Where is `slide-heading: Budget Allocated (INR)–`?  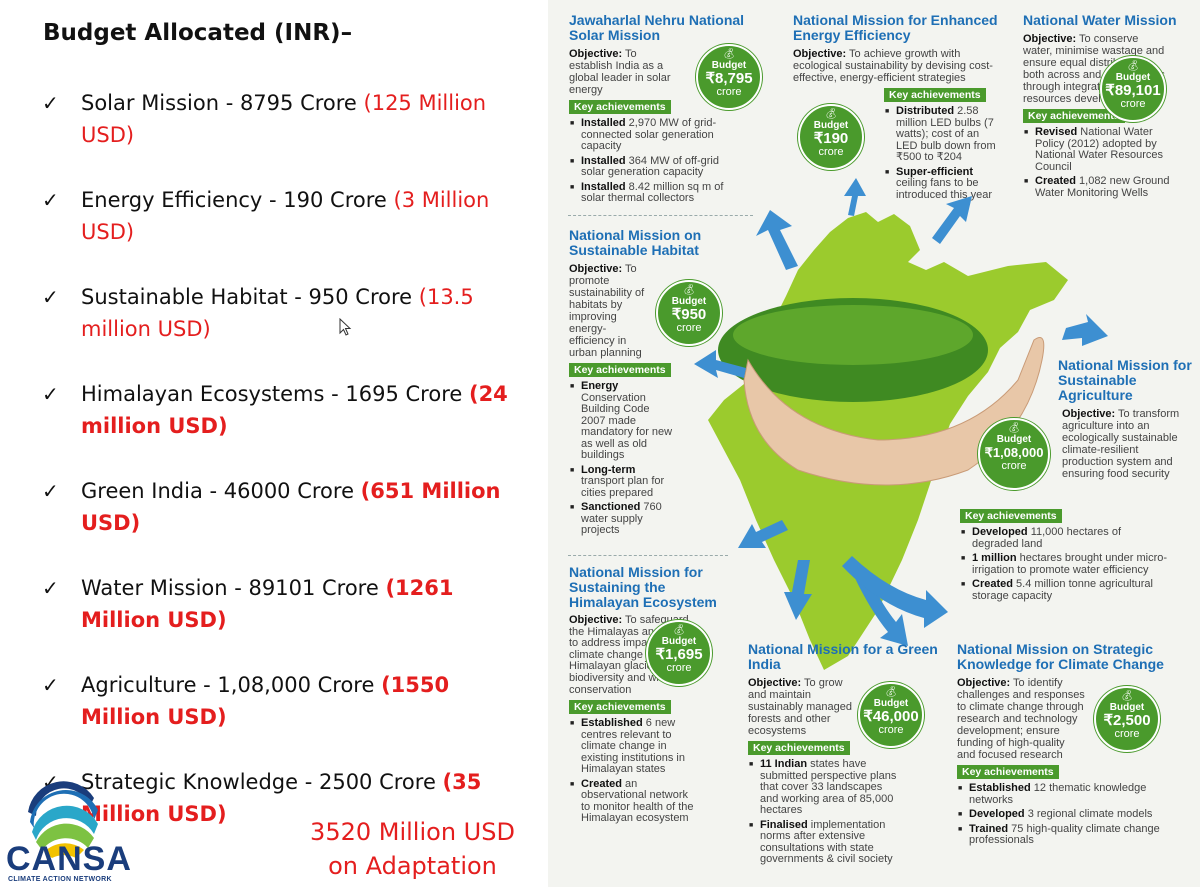
slide-heading: Budget Allocated (INR)– is located at coordinates (198, 33).